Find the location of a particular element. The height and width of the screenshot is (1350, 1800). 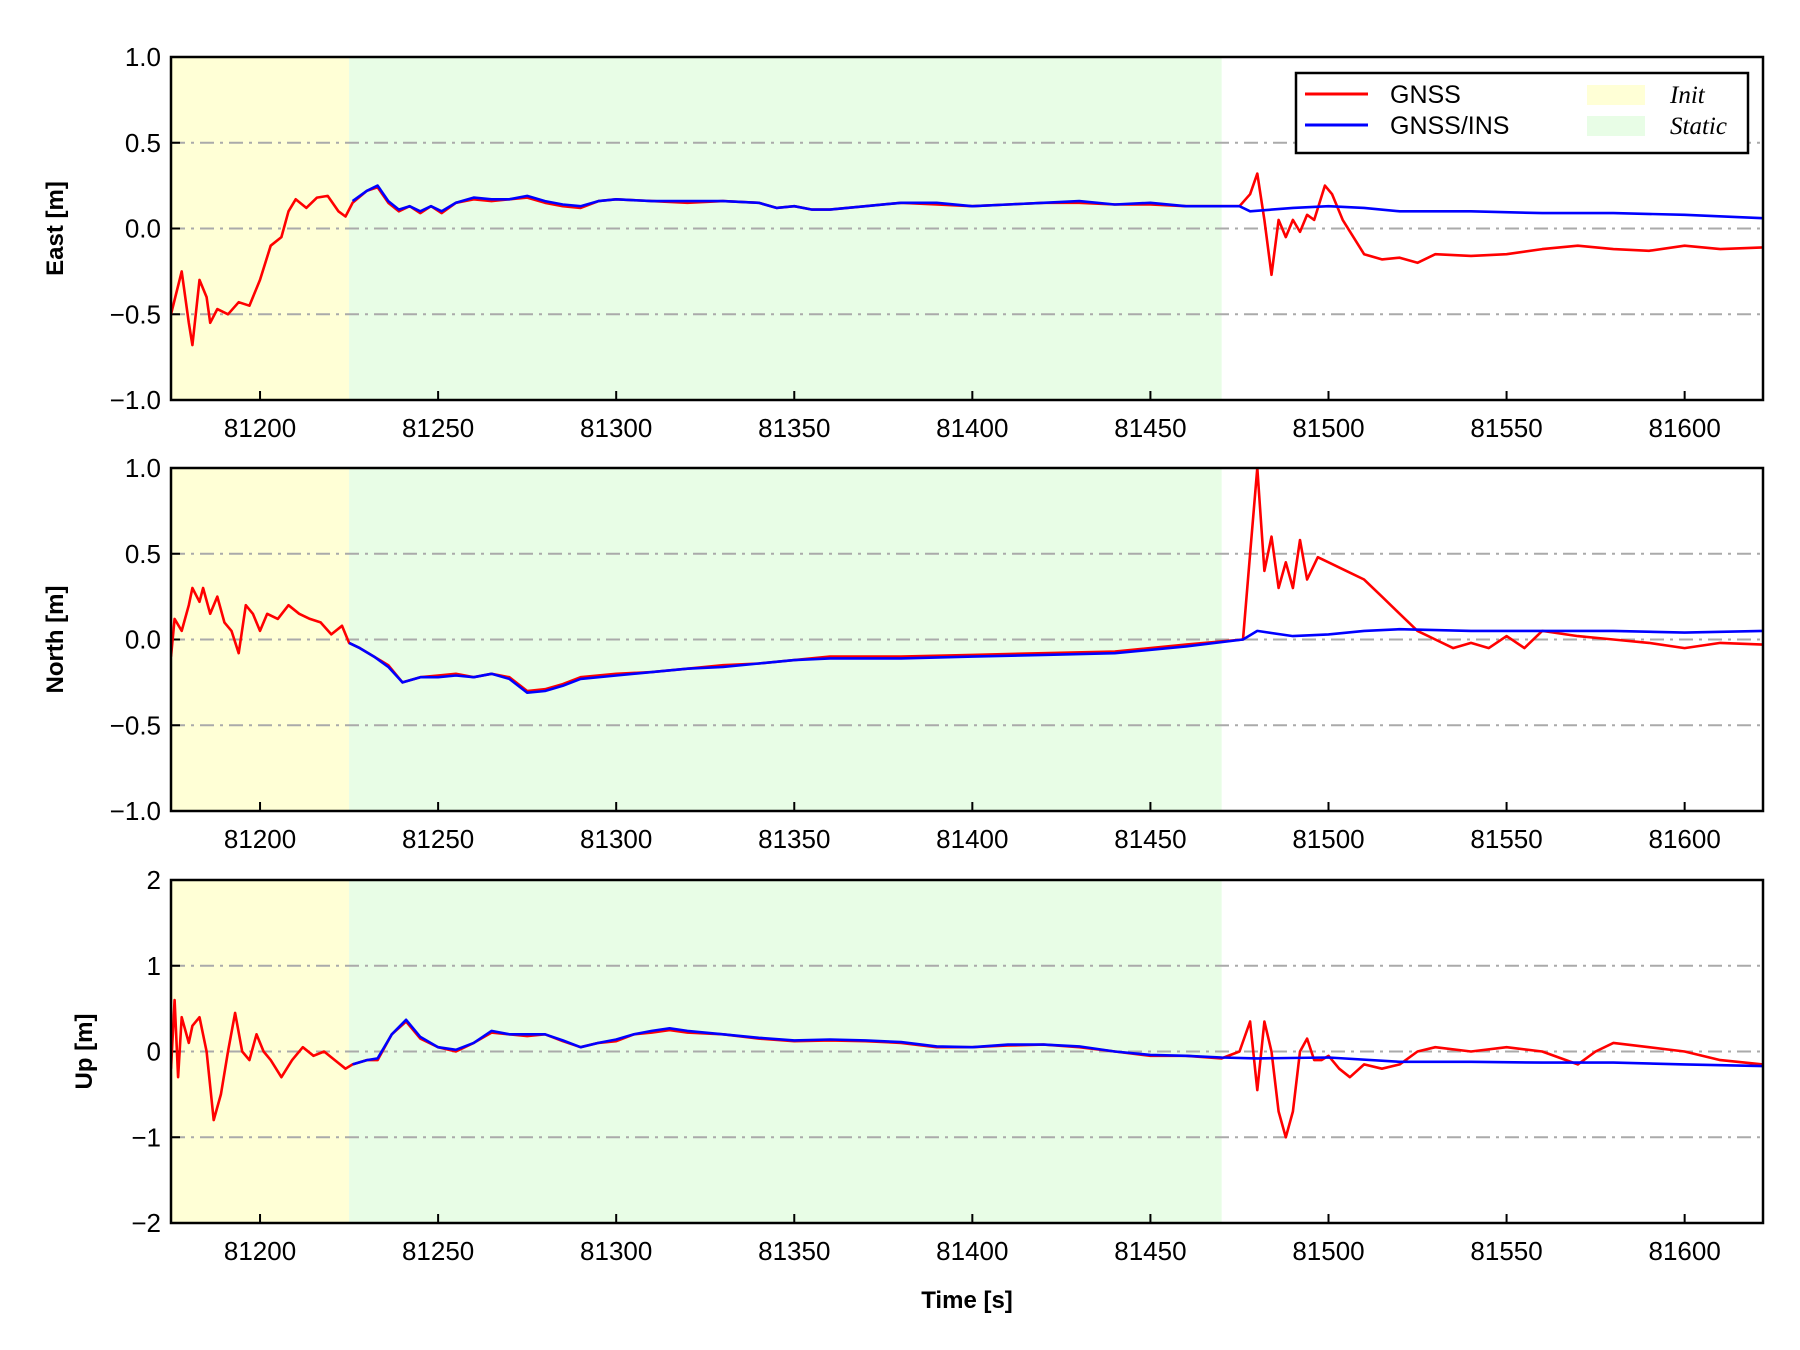

legend-swatch-init is located at coordinates (1616, 95).